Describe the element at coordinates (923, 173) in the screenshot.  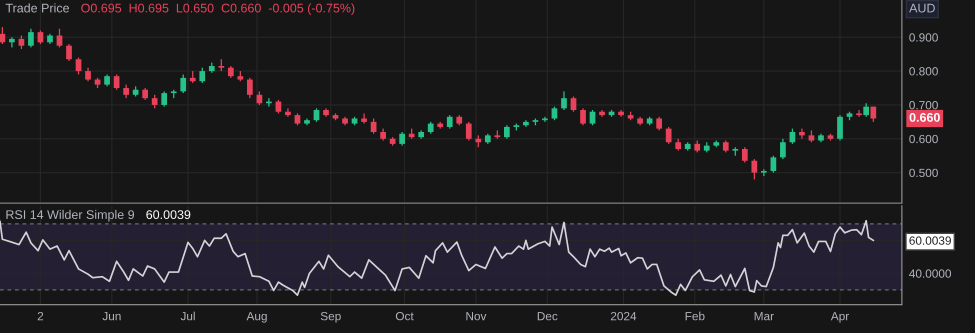
I see `y-tick-label: 0.500` at that location.